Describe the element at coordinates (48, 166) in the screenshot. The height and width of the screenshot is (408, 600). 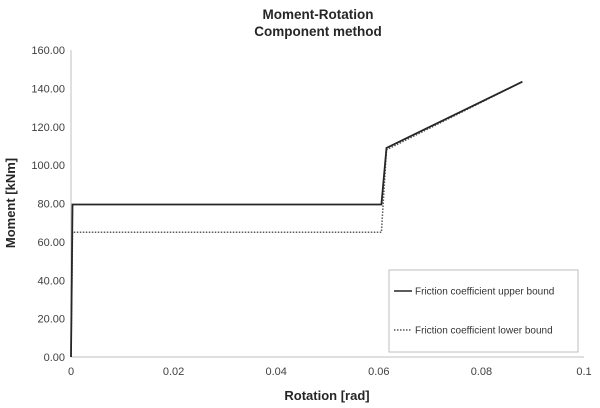
I see `y-tick-label: 100.00` at that location.